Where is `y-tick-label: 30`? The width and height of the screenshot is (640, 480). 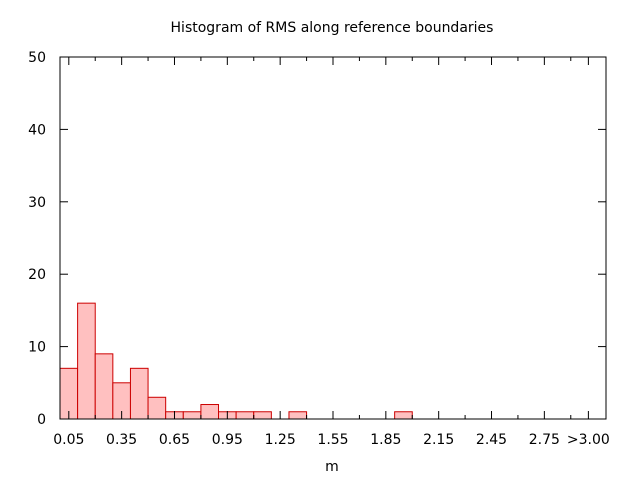
y-tick-label: 30 is located at coordinates (37, 203).